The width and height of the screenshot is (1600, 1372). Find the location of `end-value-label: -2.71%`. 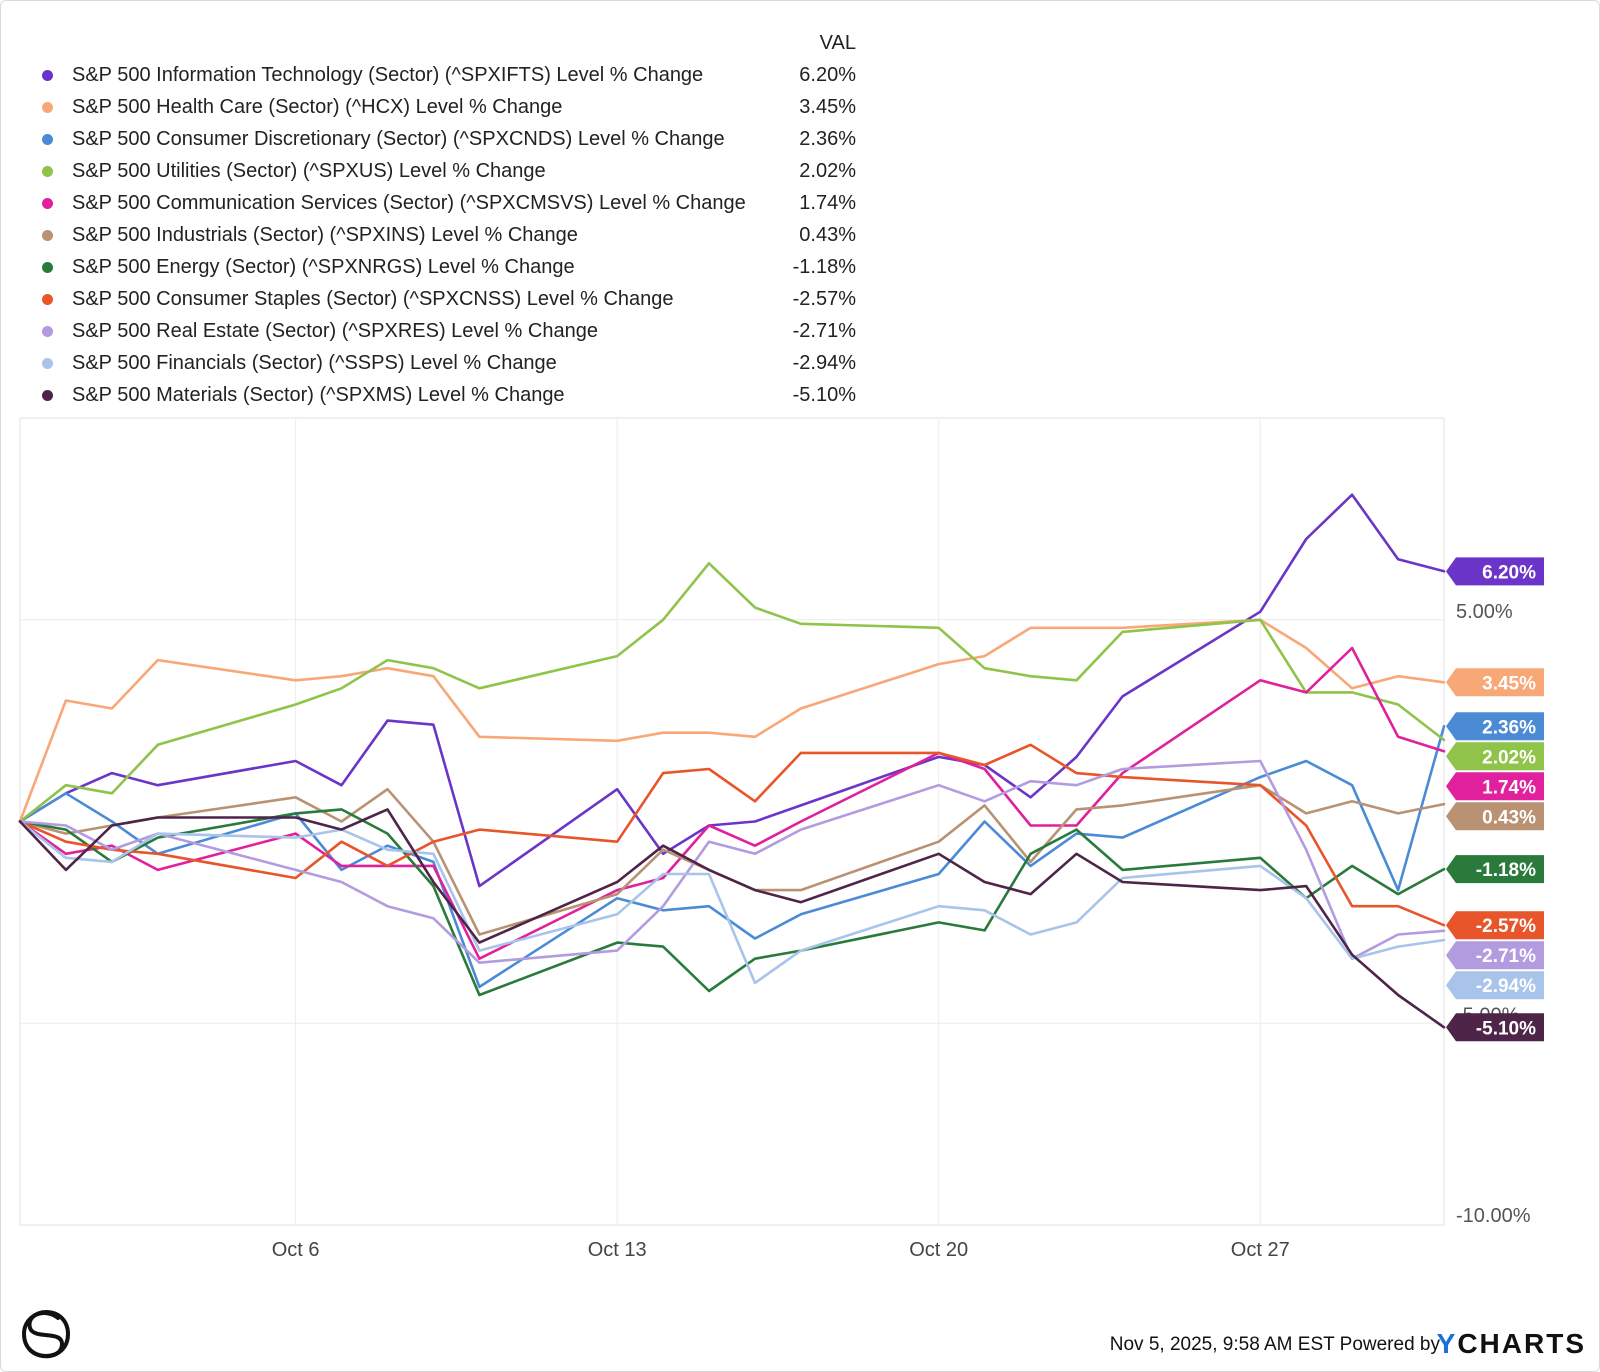

end-value-label: -2.71% is located at coordinates (1506, 956).